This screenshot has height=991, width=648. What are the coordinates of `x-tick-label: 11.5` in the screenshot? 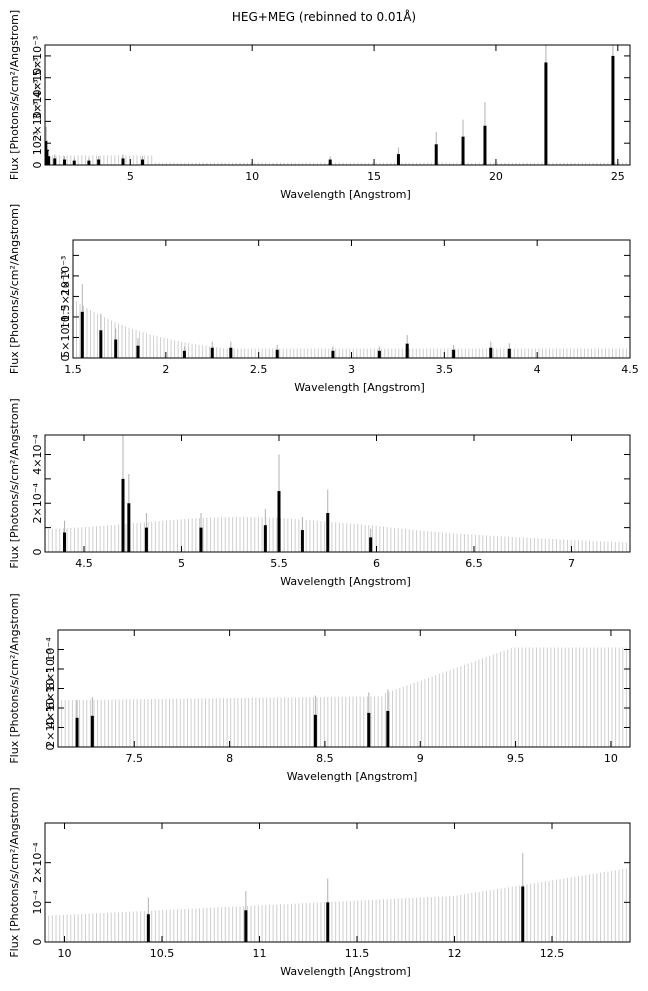 It's located at (357, 953).